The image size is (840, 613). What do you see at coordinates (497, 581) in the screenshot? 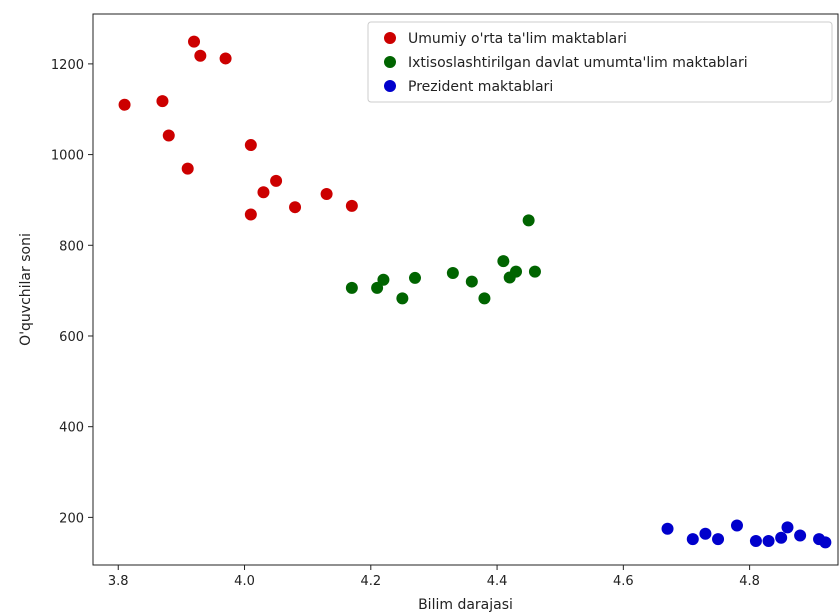
I see `x-tick-label: 4.4` at bounding box center [497, 581].